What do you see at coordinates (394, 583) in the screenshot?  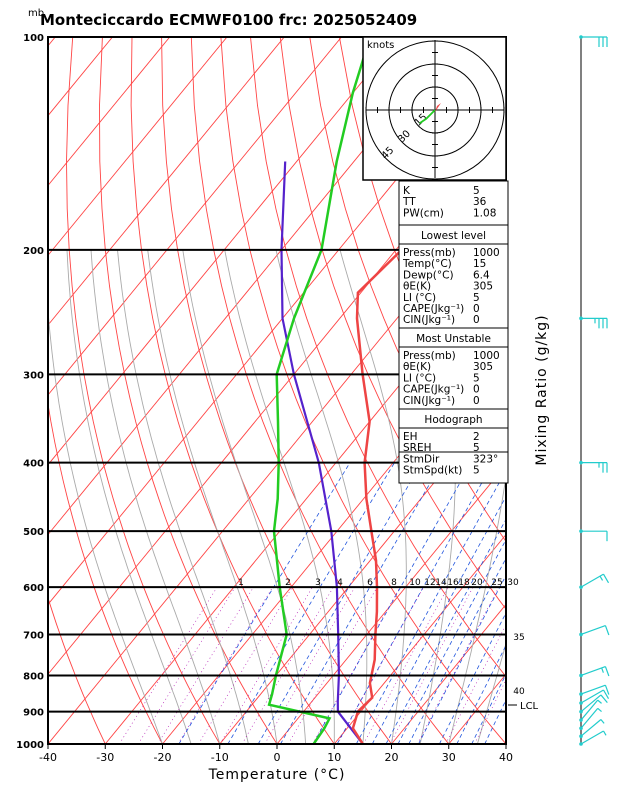 I see `mixing-ratio-label: 8` at bounding box center [394, 583].